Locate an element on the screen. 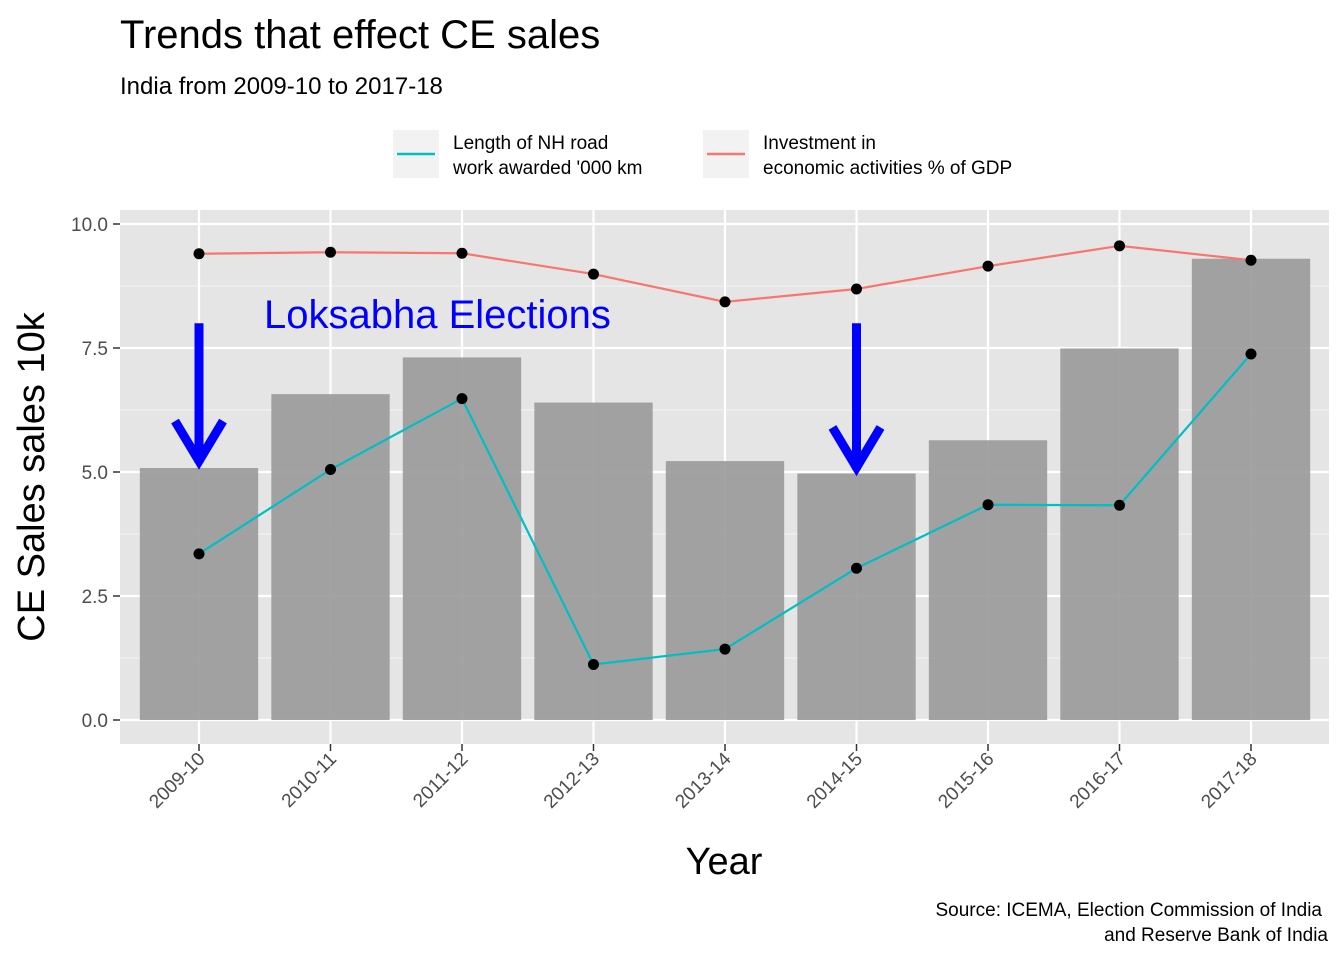 This screenshot has width=1344, height=960. y-tick-label: 7.5 is located at coordinates (95, 349).